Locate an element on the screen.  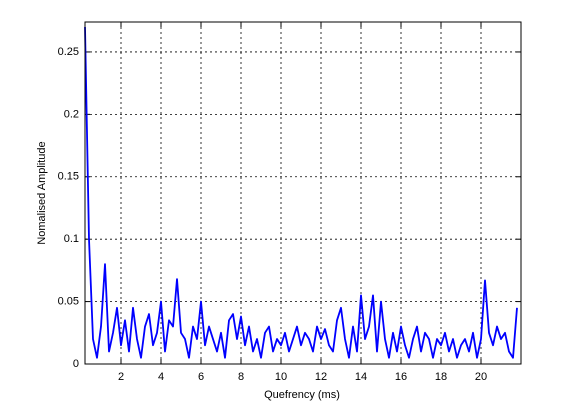
x-tick-label: 14 is located at coordinates (361, 377).